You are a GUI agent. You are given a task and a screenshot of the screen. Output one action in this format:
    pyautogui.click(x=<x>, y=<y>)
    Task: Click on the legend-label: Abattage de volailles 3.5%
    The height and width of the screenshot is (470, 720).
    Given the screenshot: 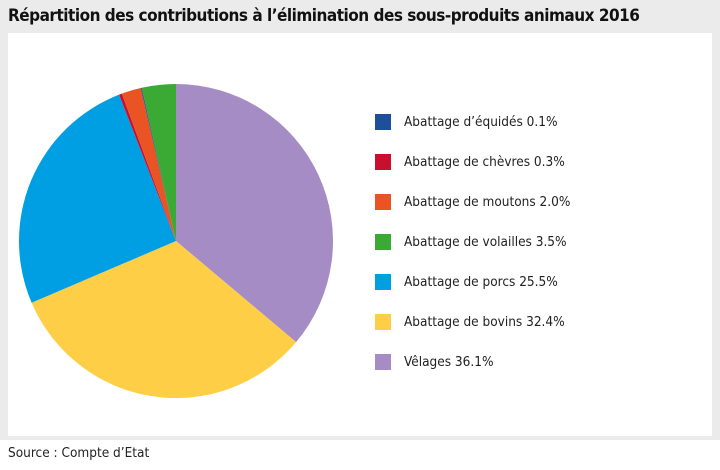 What is the action you would take?
    pyautogui.click(x=485, y=242)
    